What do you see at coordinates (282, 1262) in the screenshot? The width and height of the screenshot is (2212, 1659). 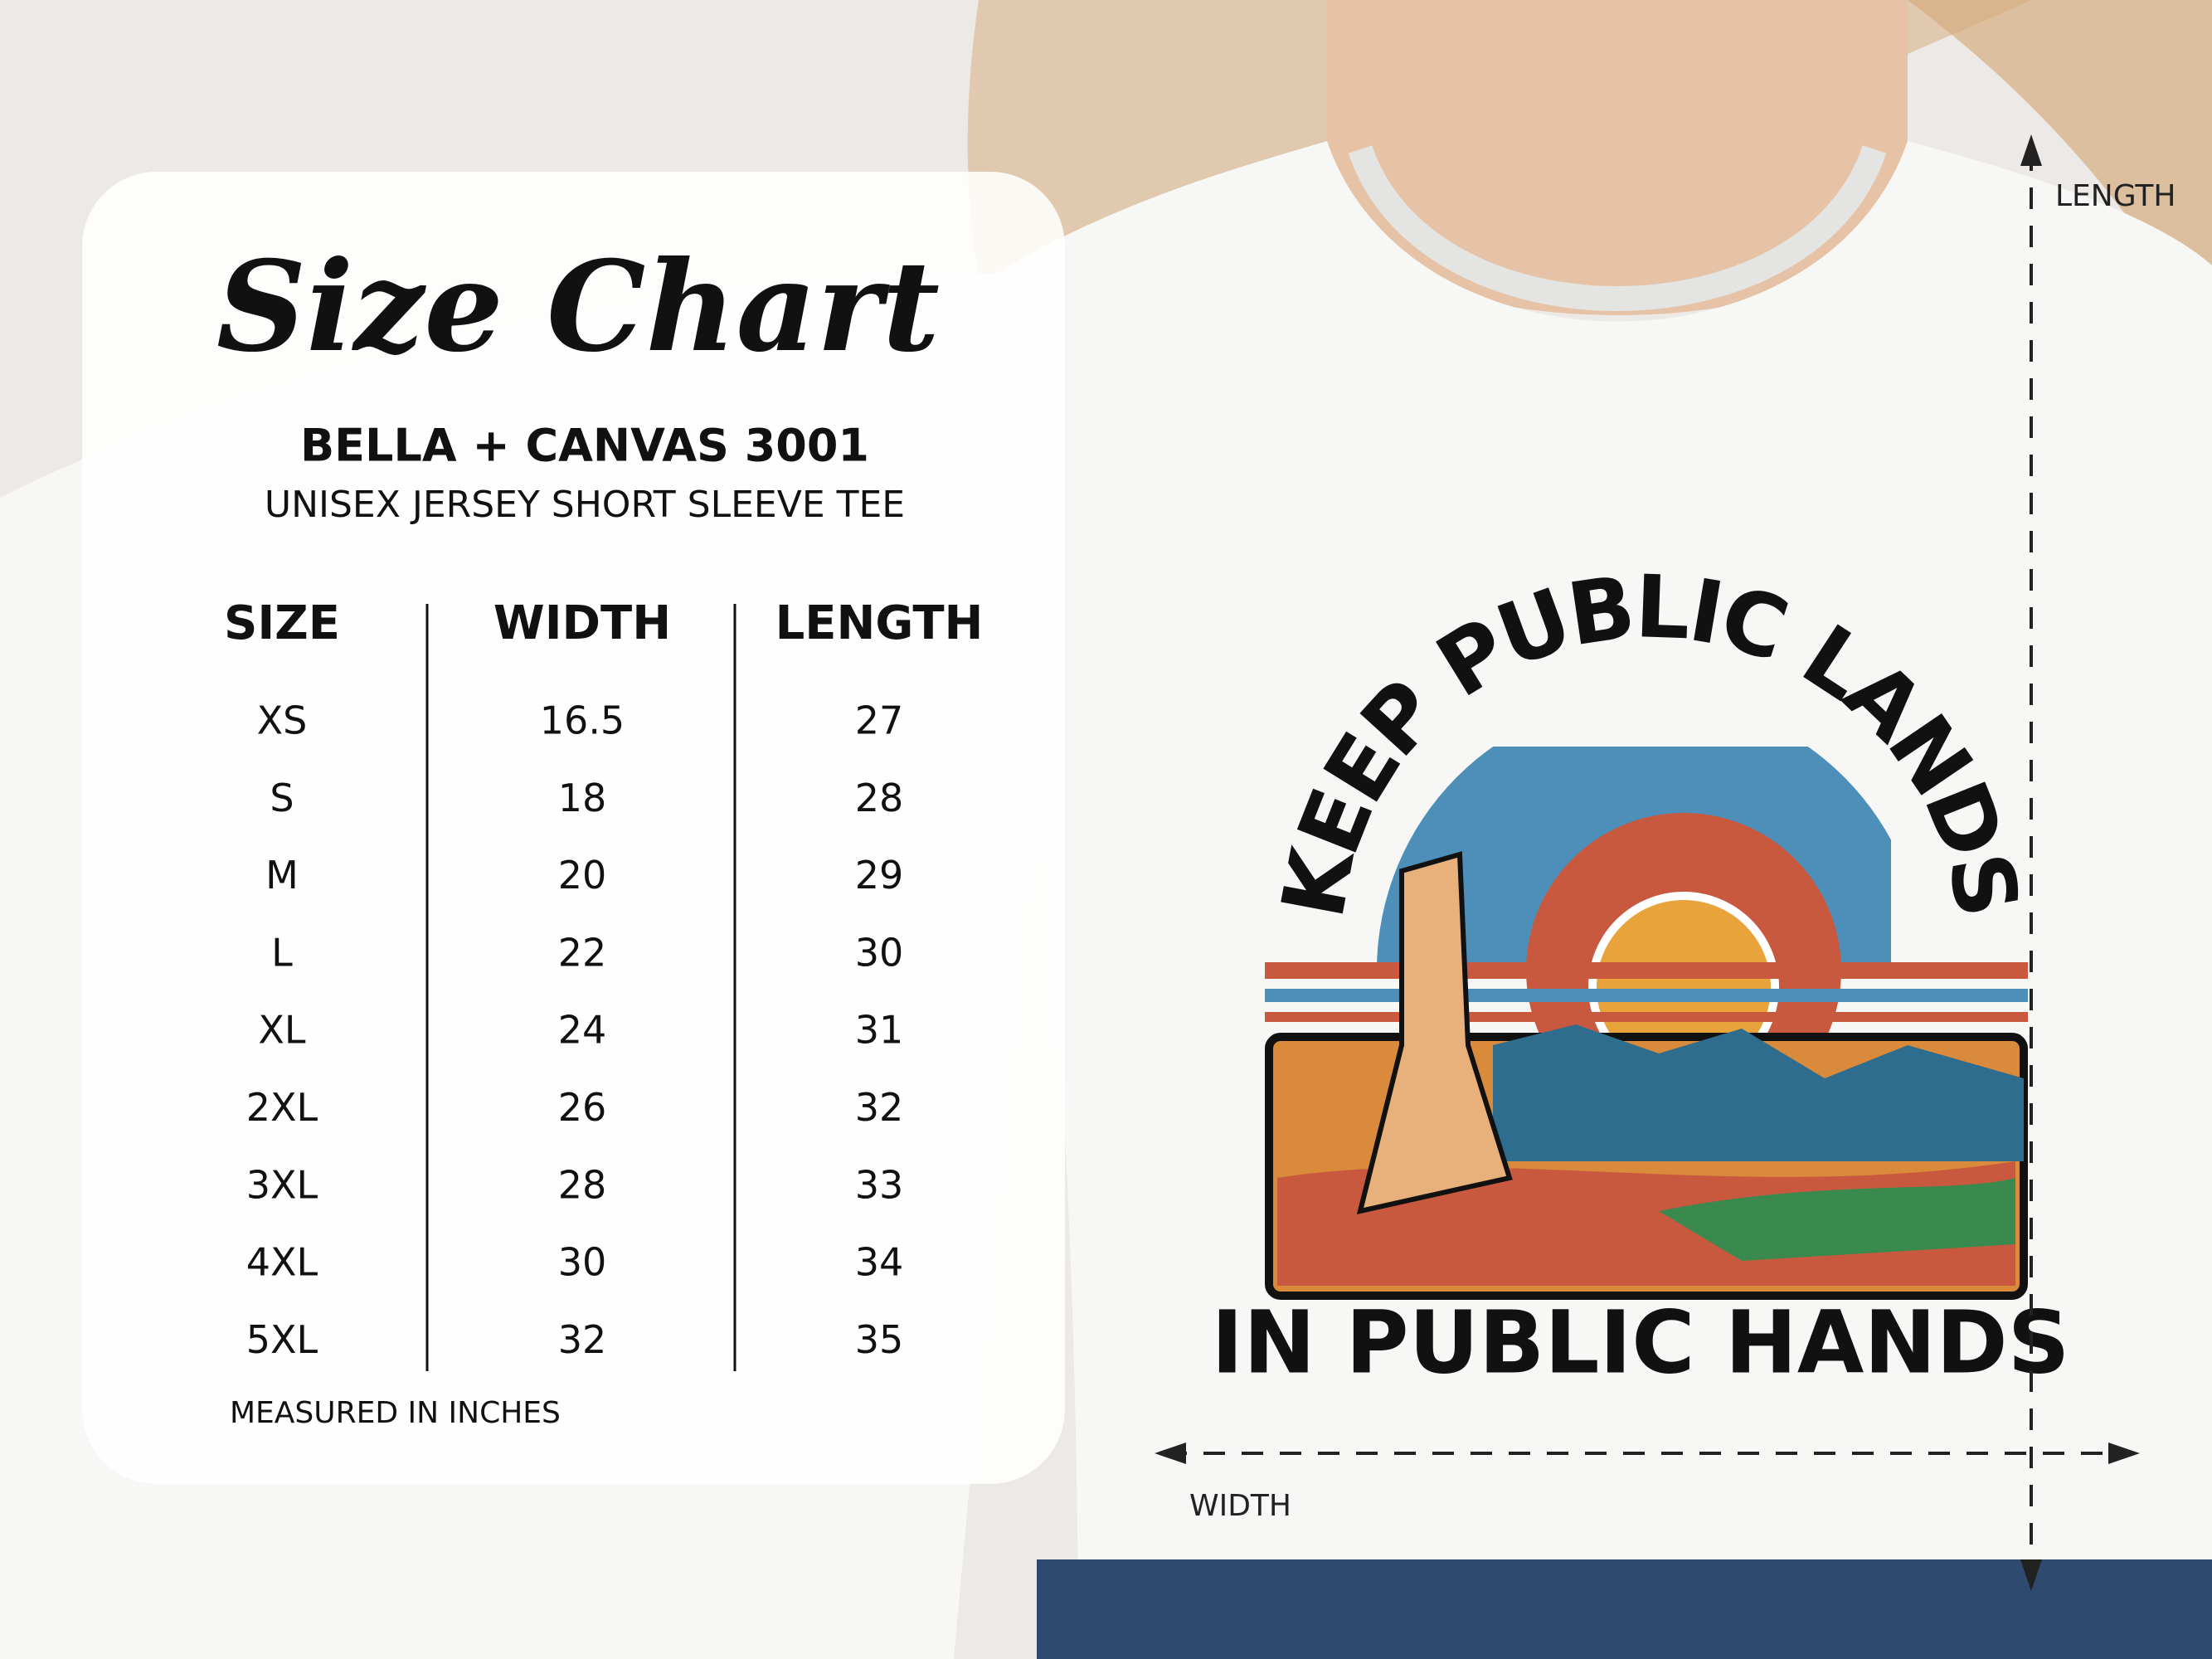 I see `table-cell: 4XL` at bounding box center [282, 1262].